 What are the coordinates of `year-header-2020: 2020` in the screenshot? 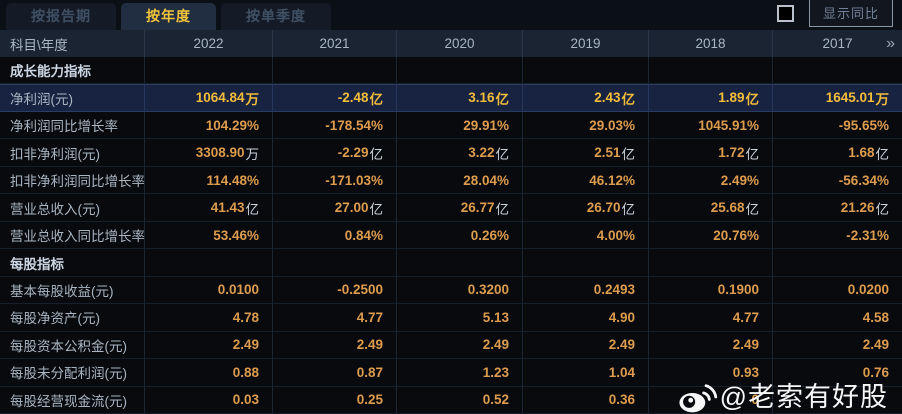 It's located at (460, 43).